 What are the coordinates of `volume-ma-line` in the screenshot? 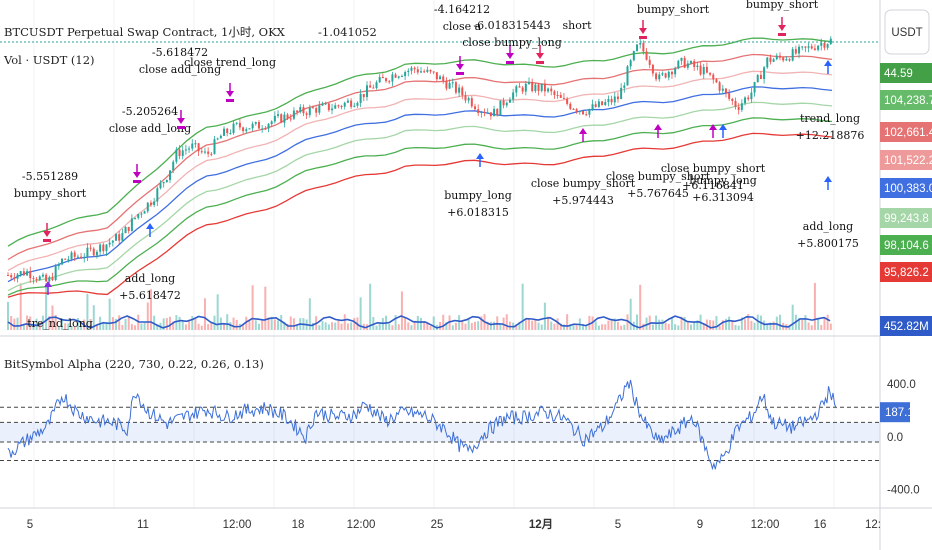 It's located at (419, 322).